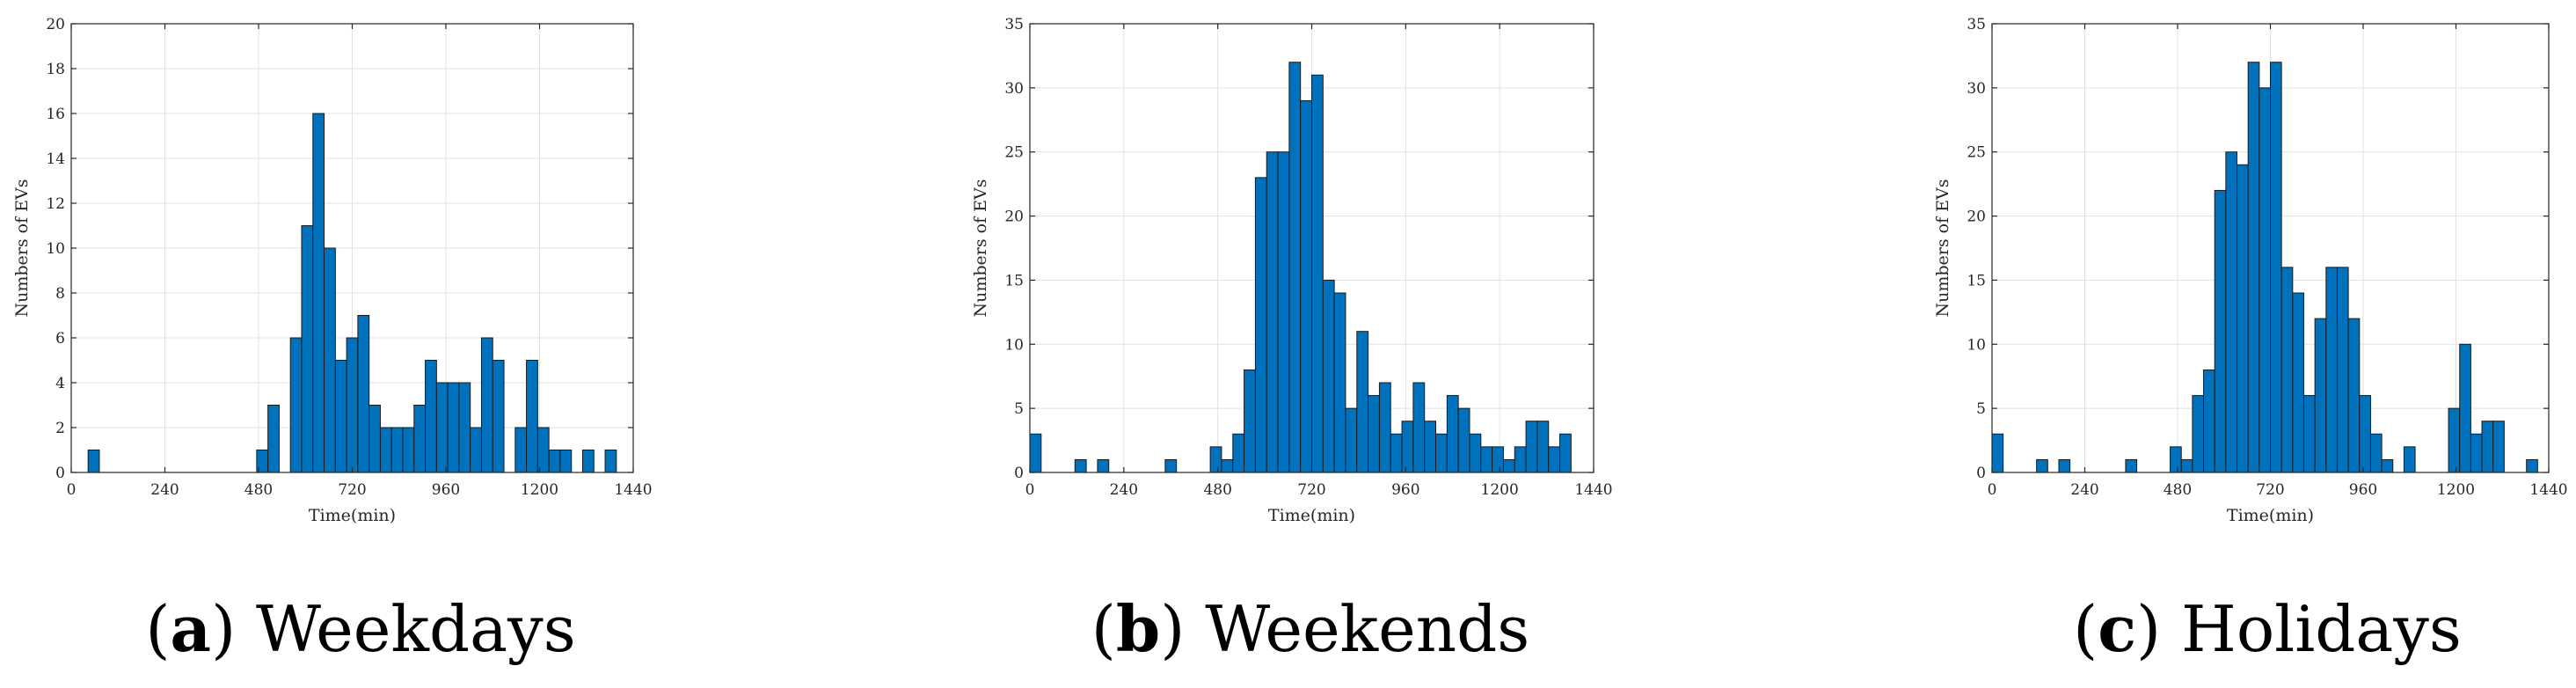 The height and width of the screenshot is (688, 2576). What do you see at coordinates (1981, 409) in the screenshot?
I see `y-tick-label: 5` at bounding box center [1981, 409].